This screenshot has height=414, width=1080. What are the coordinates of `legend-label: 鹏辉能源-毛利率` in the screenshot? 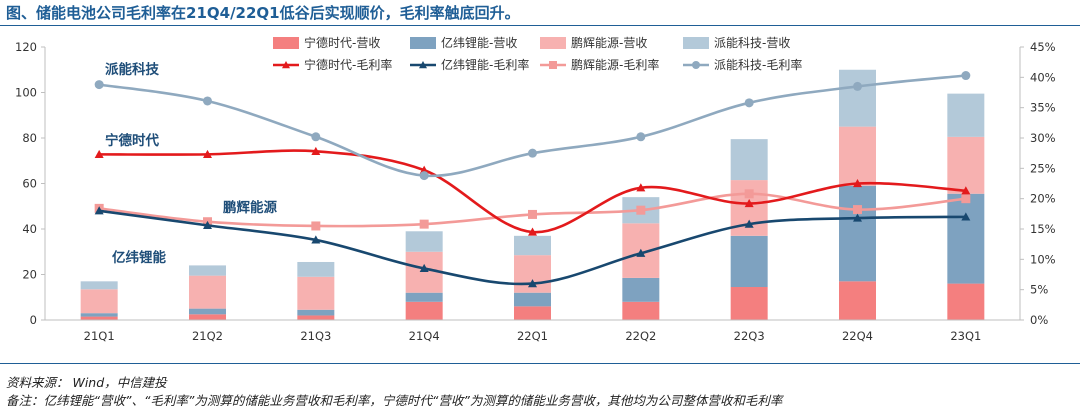 It's located at (615, 64).